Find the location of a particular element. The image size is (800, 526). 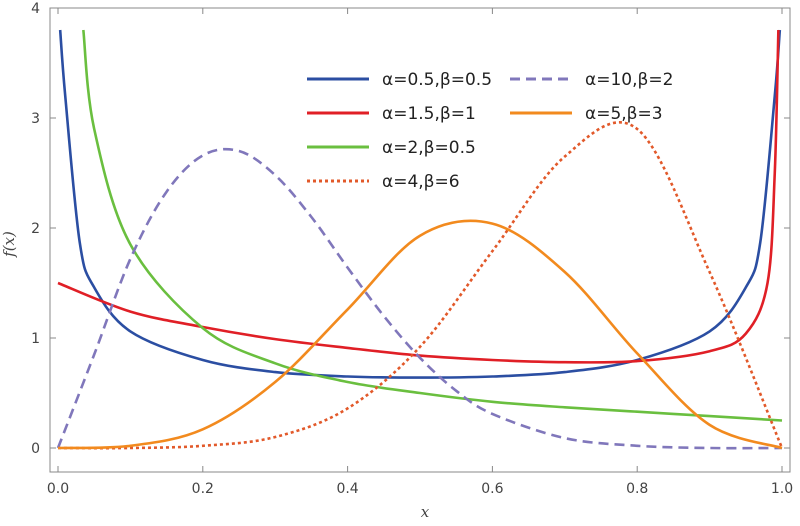

x-tick-label: 0.2 is located at coordinates (203, 489).